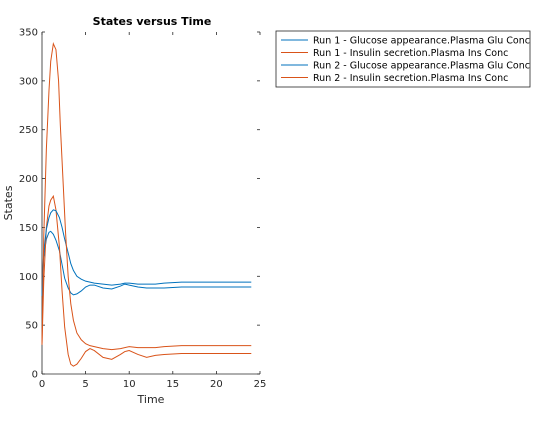  Describe the element at coordinates (216, 384) in the screenshot. I see `x-tick-label: 20` at that location.